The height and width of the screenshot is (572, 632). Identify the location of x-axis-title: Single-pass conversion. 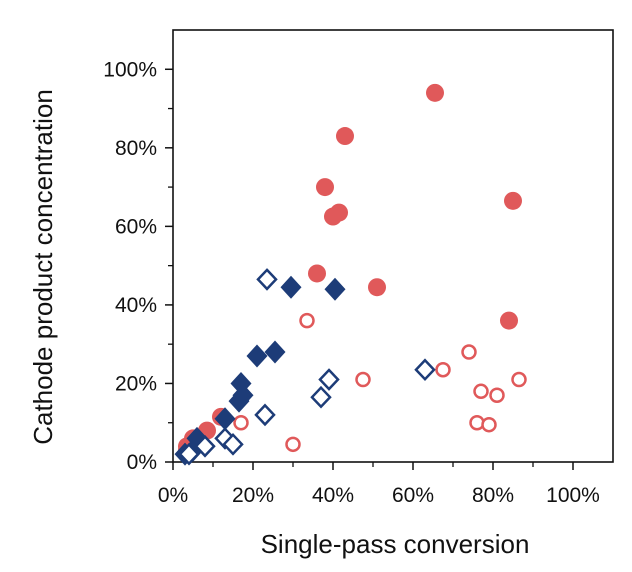
(395, 544).